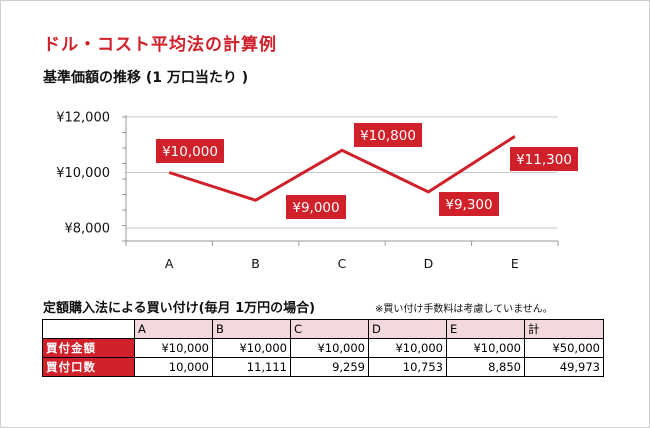 The height and width of the screenshot is (428, 650). Describe the element at coordinates (329, 367) in the screenshot. I see `table-cell: 9,259` at that location.